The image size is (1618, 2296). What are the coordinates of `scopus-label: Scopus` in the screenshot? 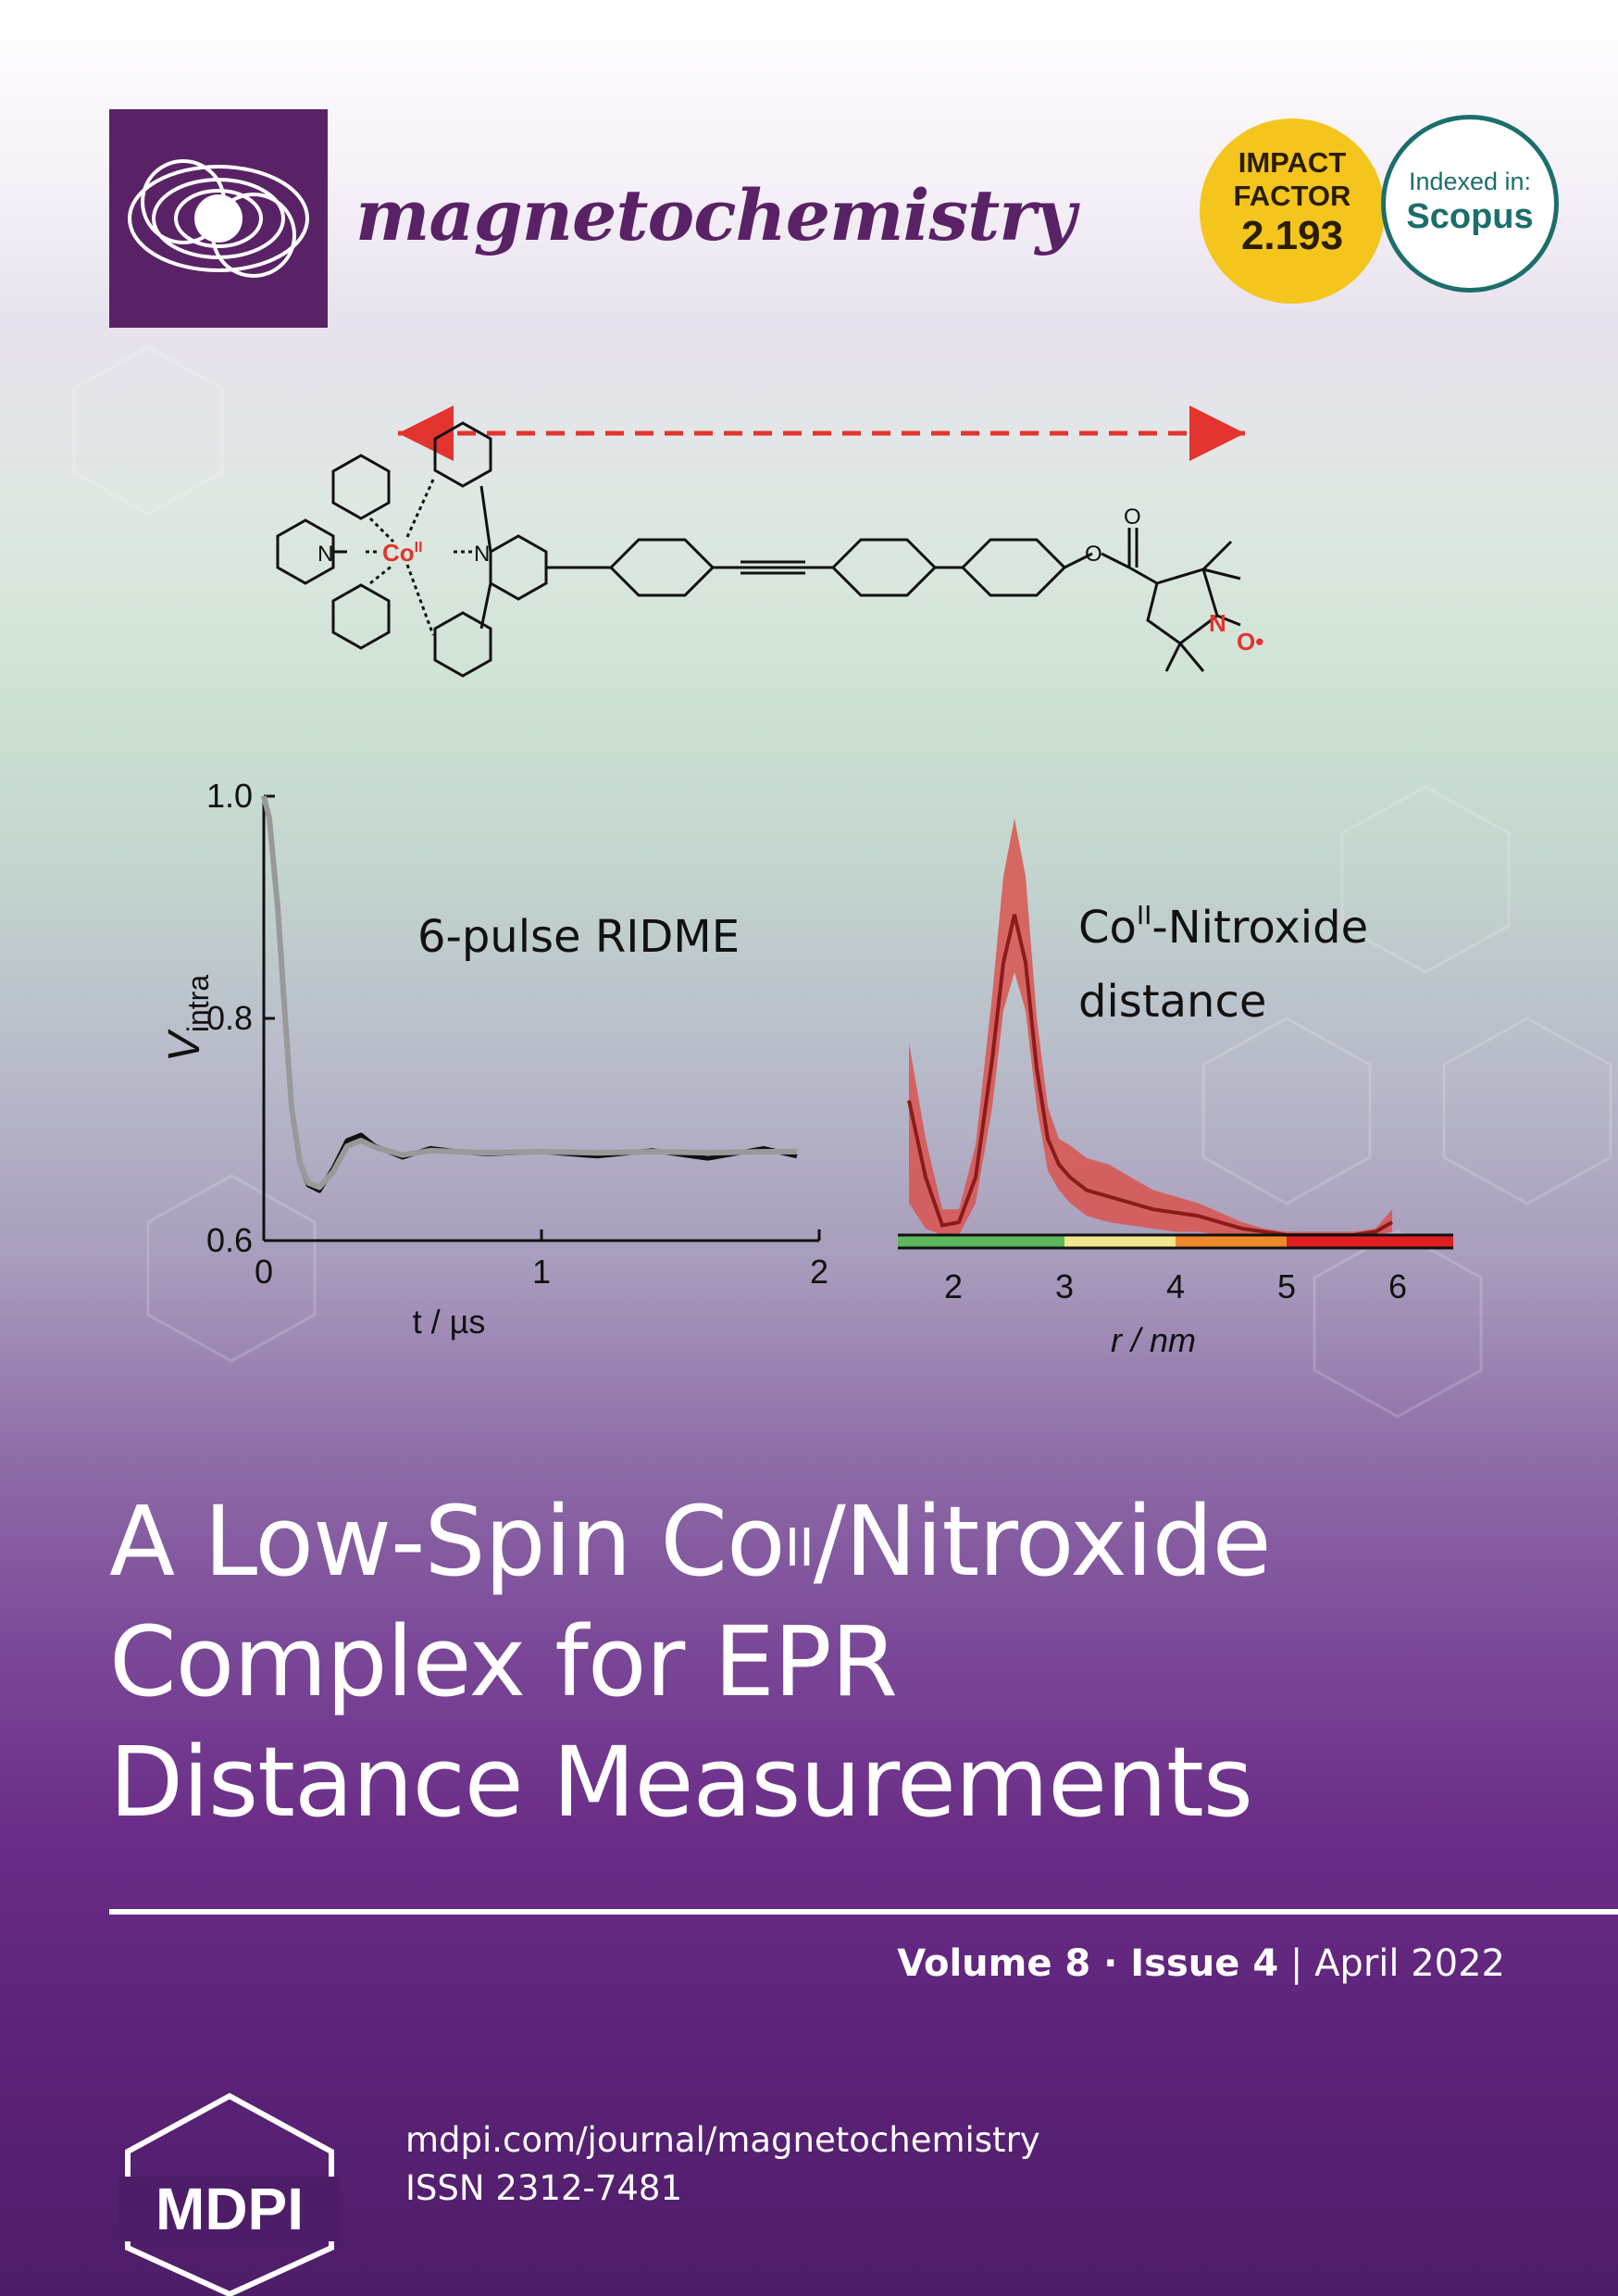 It's located at (1470, 216).